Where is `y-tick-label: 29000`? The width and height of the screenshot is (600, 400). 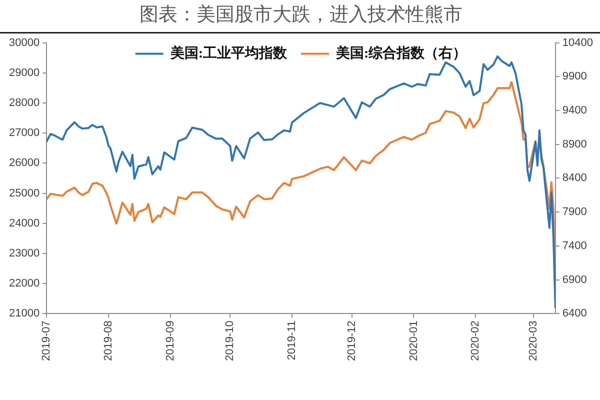 y-tick-label: 29000 is located at coordinates (24, 72).